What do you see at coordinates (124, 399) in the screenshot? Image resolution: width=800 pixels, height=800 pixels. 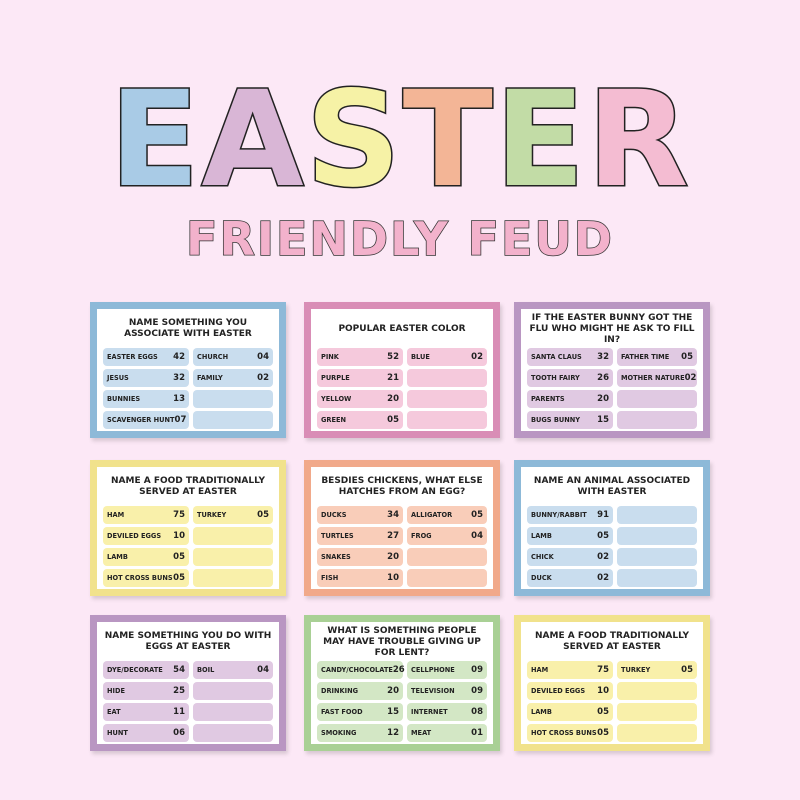 I see `answer-text: BUNNIES` at bounding box center [124, 399].